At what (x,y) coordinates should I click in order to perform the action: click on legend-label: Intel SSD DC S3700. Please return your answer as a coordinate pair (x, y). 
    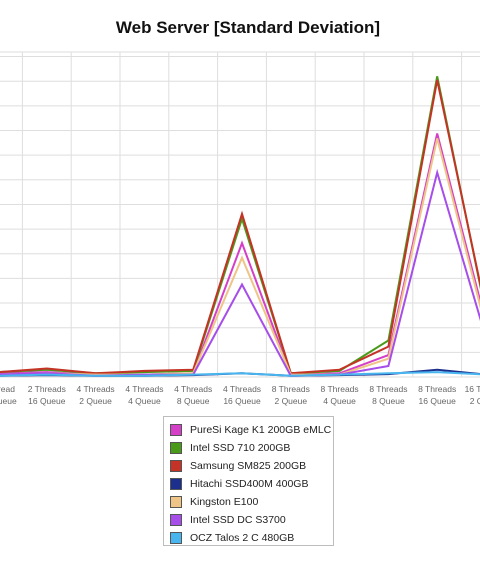
    Looking at the image, I should click on (238, 520).